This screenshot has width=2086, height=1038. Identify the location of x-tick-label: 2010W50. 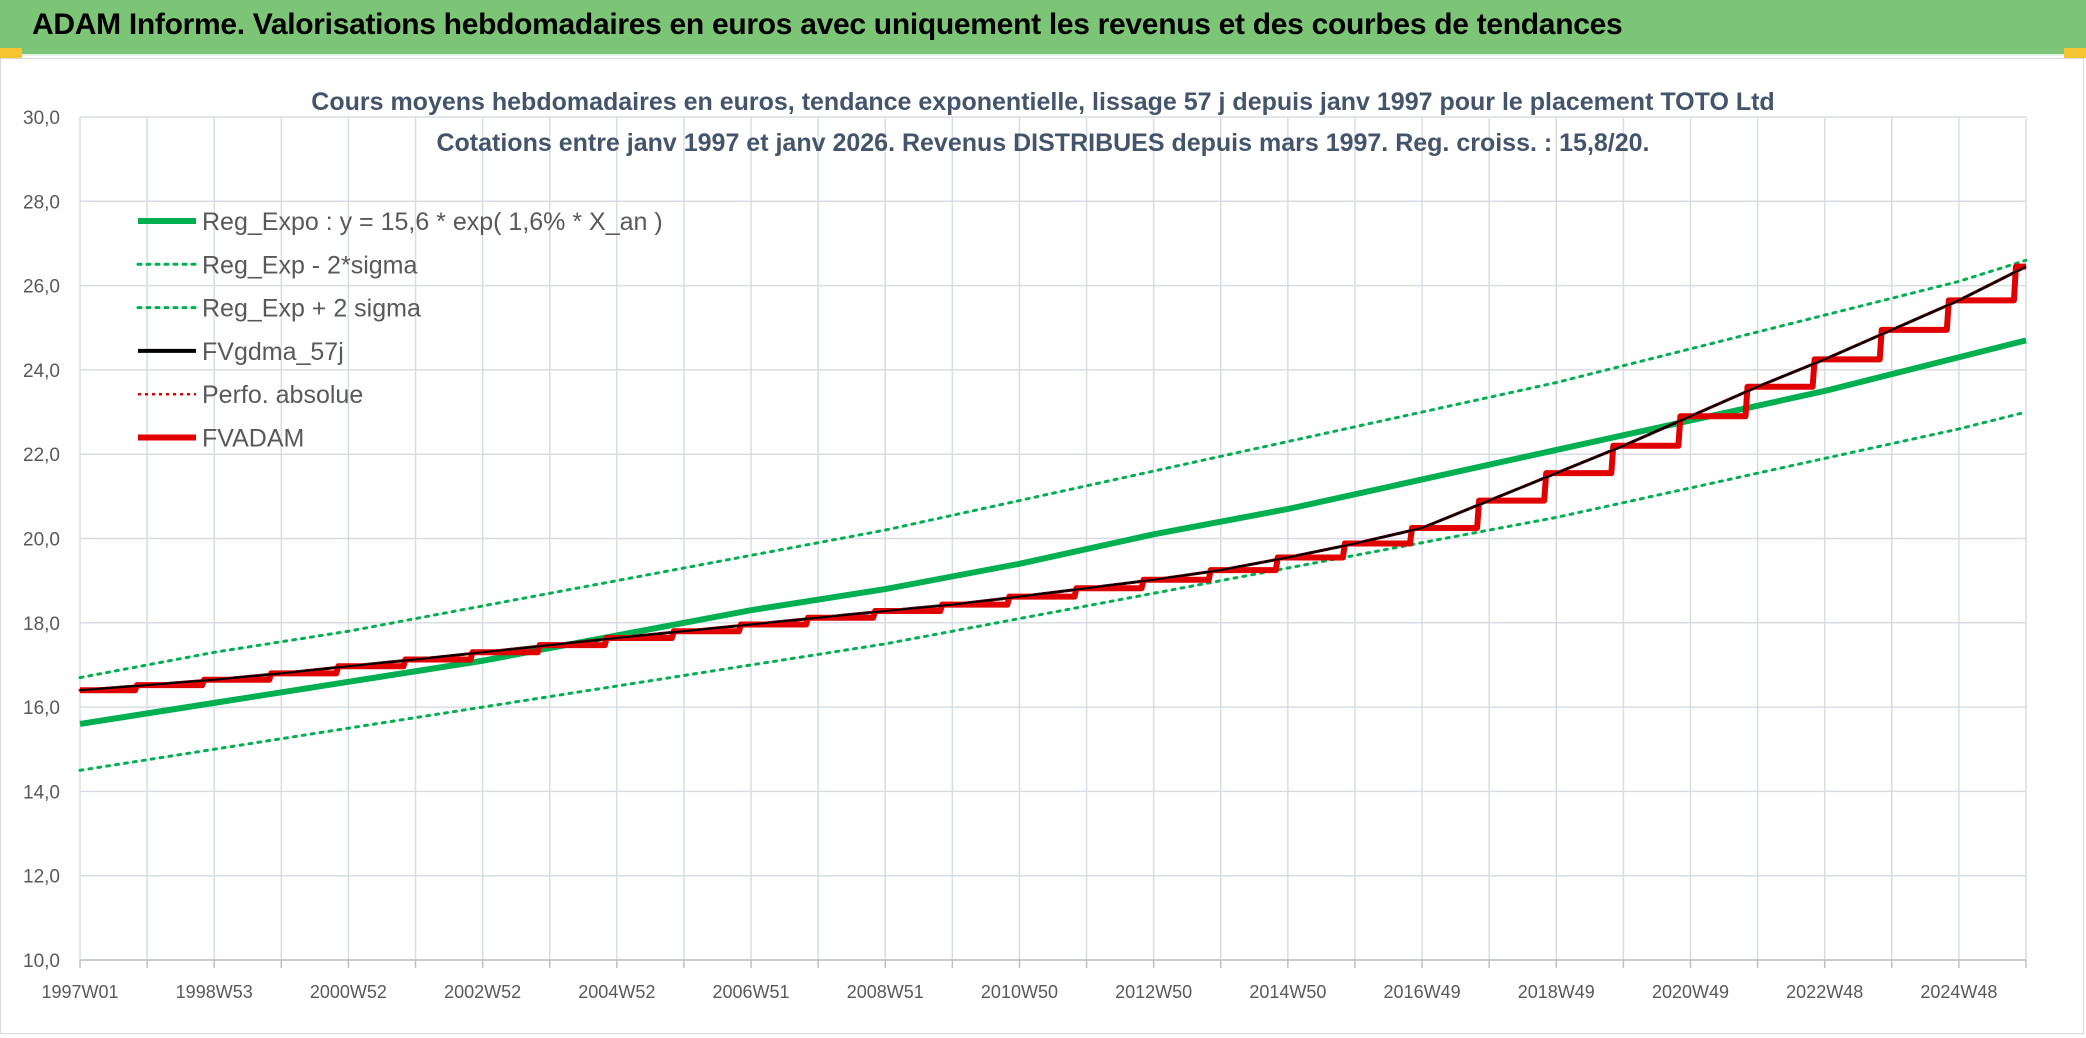
(1019, 992).